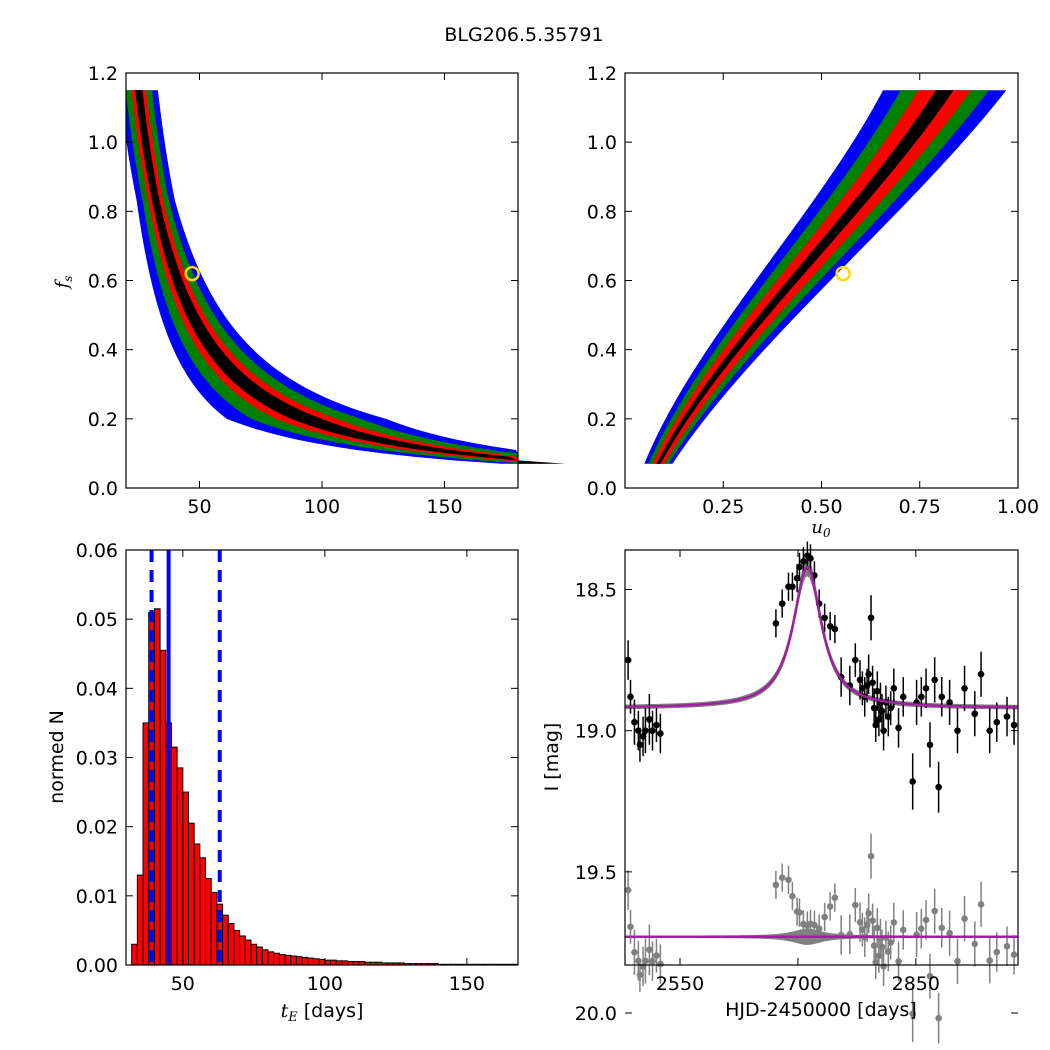 The height and width of the screenshot is (1050, 1050). Describe the element at coordinates (97, 689) in the screenshot. I see `panel-tE-histogram-ytick-label: 0.04` at that location.